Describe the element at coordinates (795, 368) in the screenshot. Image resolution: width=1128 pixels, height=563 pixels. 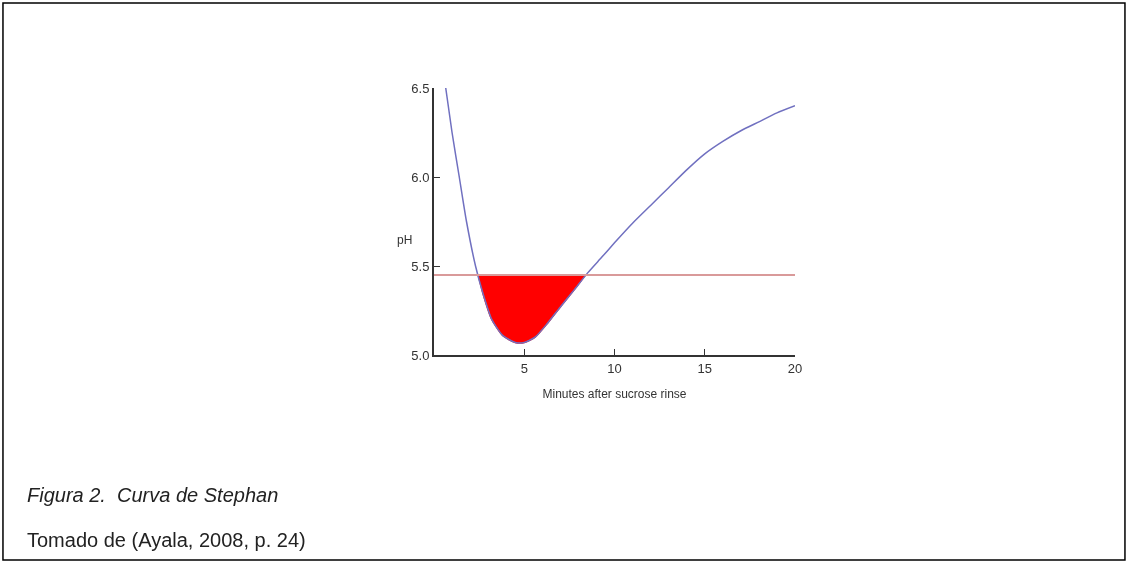
I see `x-tick-label: 20` at that location.